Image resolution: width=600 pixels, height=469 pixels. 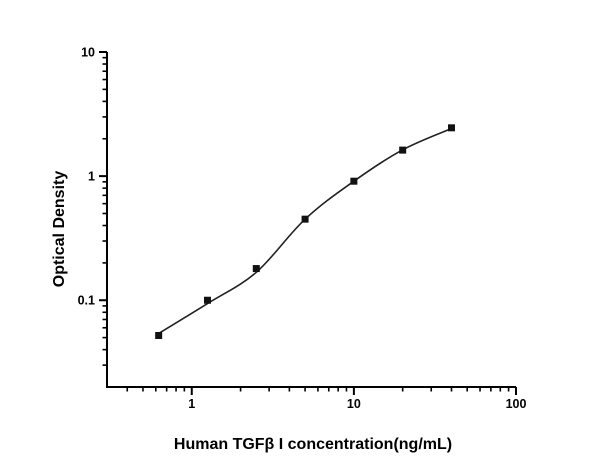 I want to click on y-tick-label: 10, so click(x=88, y=53).